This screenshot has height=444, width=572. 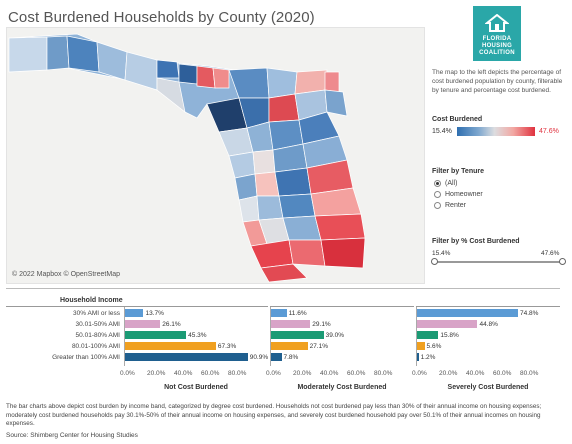 I want to click on category-label: Greater than 100% AMI, so click(x=86, y=357).